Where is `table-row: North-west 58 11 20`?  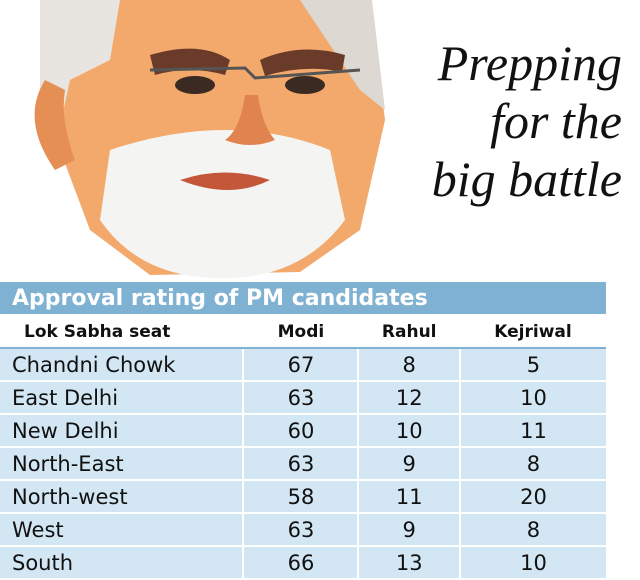 table-row: North-west 58 11 20 is located at coordinates (303, 497).